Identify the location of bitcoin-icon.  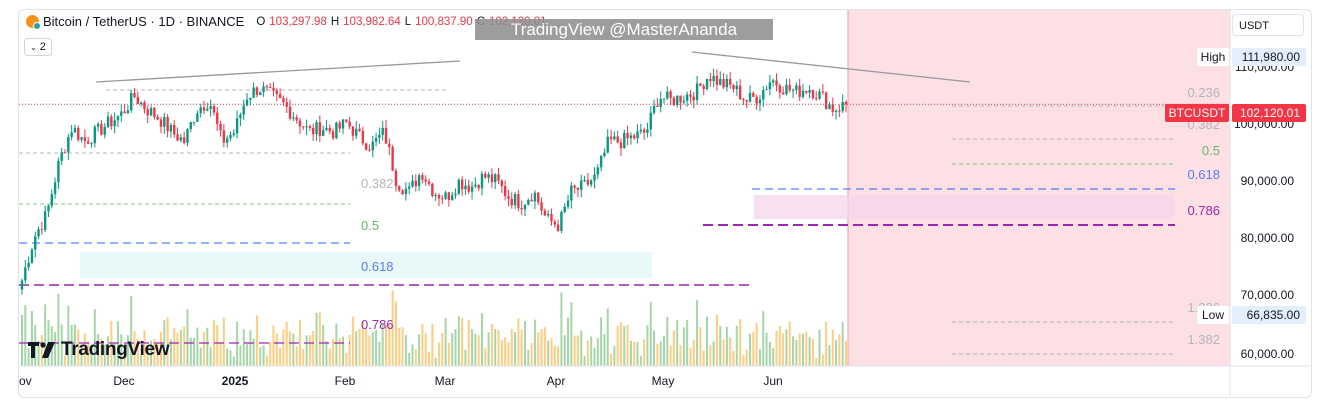
(33, 22).